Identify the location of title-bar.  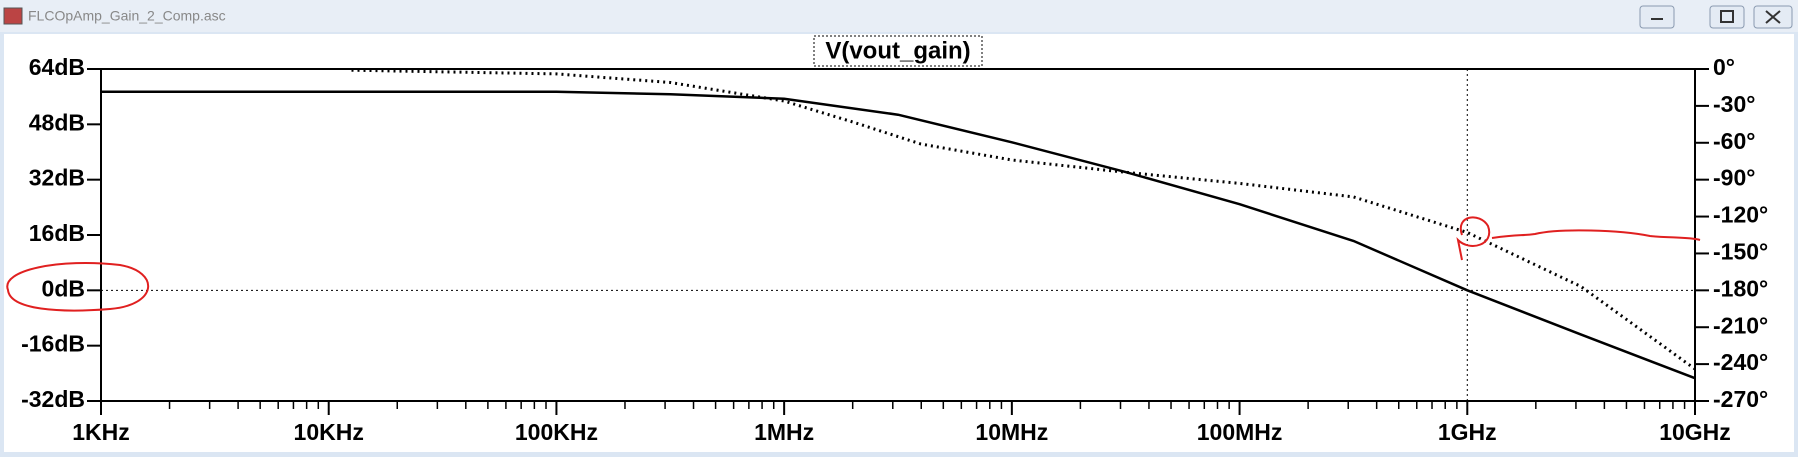
(899, 16).